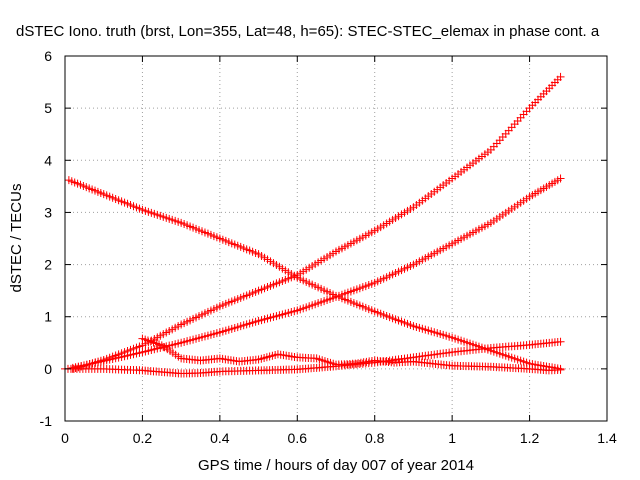 The width and height of the screenshot is (640, 480). What do you see at coordinates (48, 212) in the screenshot?
I see `y-tick-label: 3` at bounding box center [48, 212].